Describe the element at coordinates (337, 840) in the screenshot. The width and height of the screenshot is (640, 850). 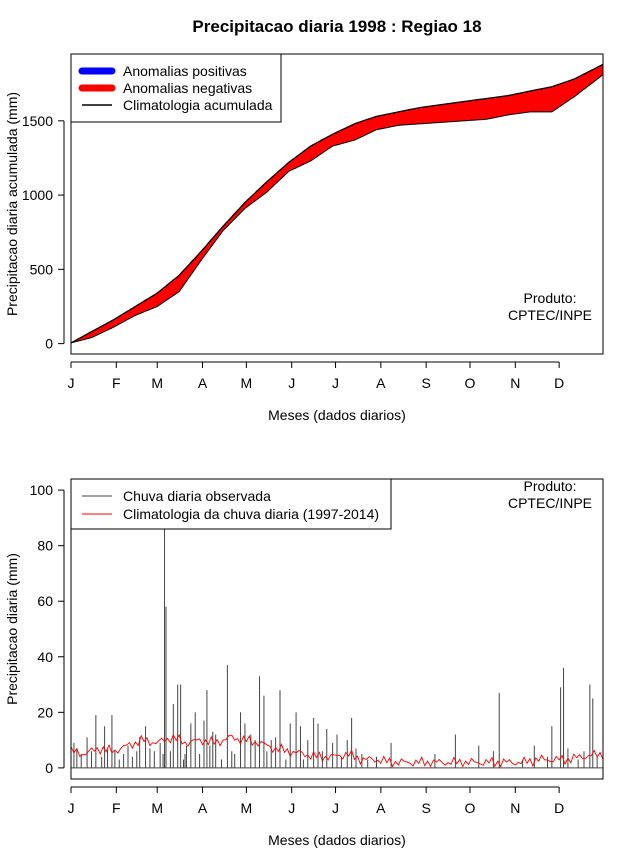
I see `x-axis-label-bottom: Meses (dados diarios)` at that location.